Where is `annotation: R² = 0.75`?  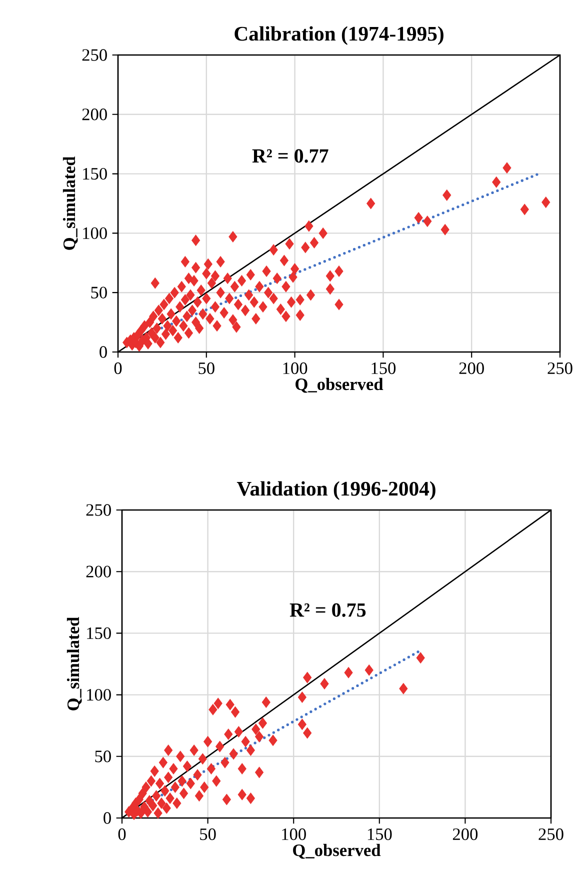 annotation: R² = 0.75 is located at coordinates (328, 610).